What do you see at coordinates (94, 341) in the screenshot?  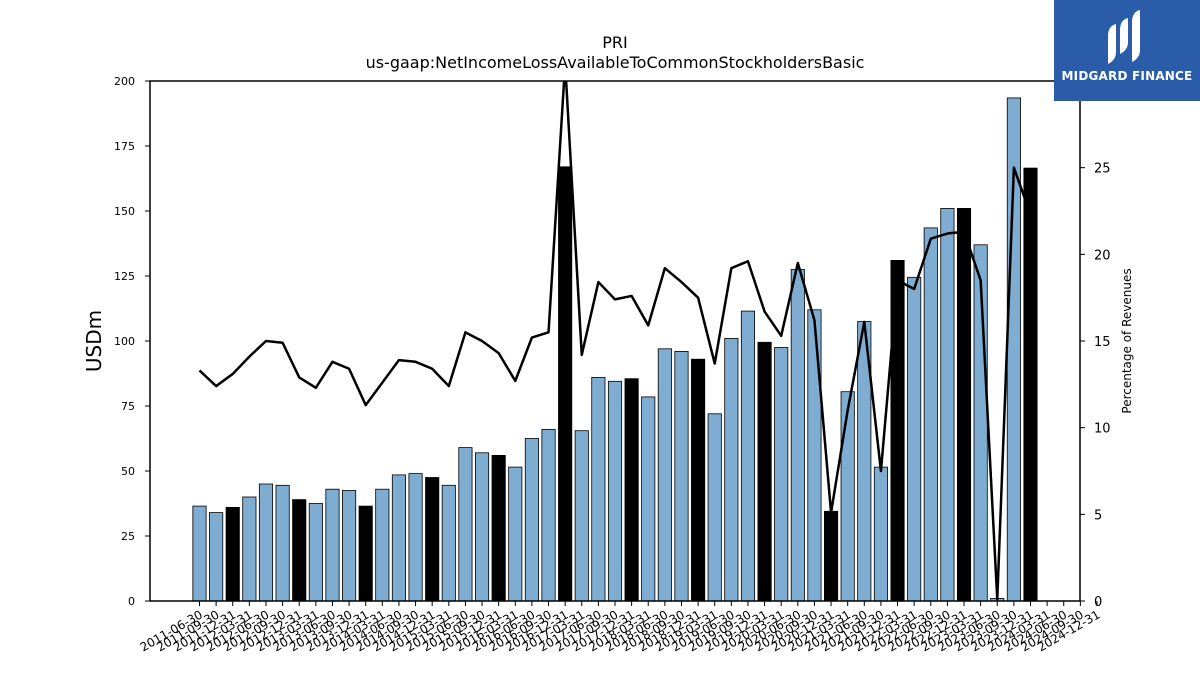 I see `y-axis-label: USDm` at bounding box center [94, 341].